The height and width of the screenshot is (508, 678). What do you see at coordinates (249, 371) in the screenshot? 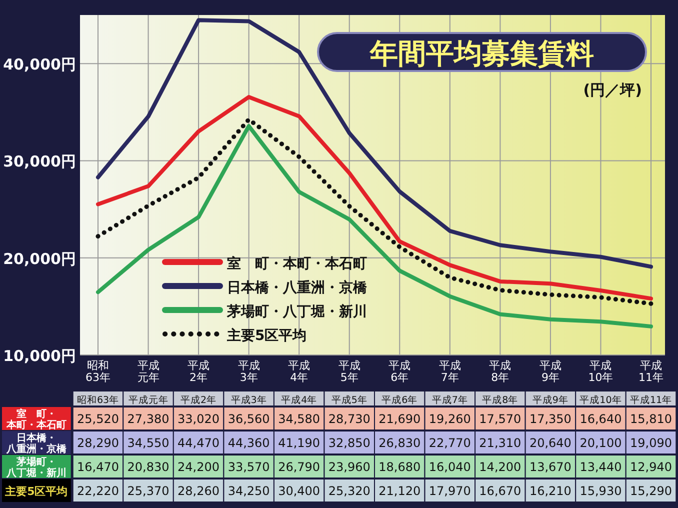
I see `x-tick-label: 平成3年` at bounding box center [249, 371].